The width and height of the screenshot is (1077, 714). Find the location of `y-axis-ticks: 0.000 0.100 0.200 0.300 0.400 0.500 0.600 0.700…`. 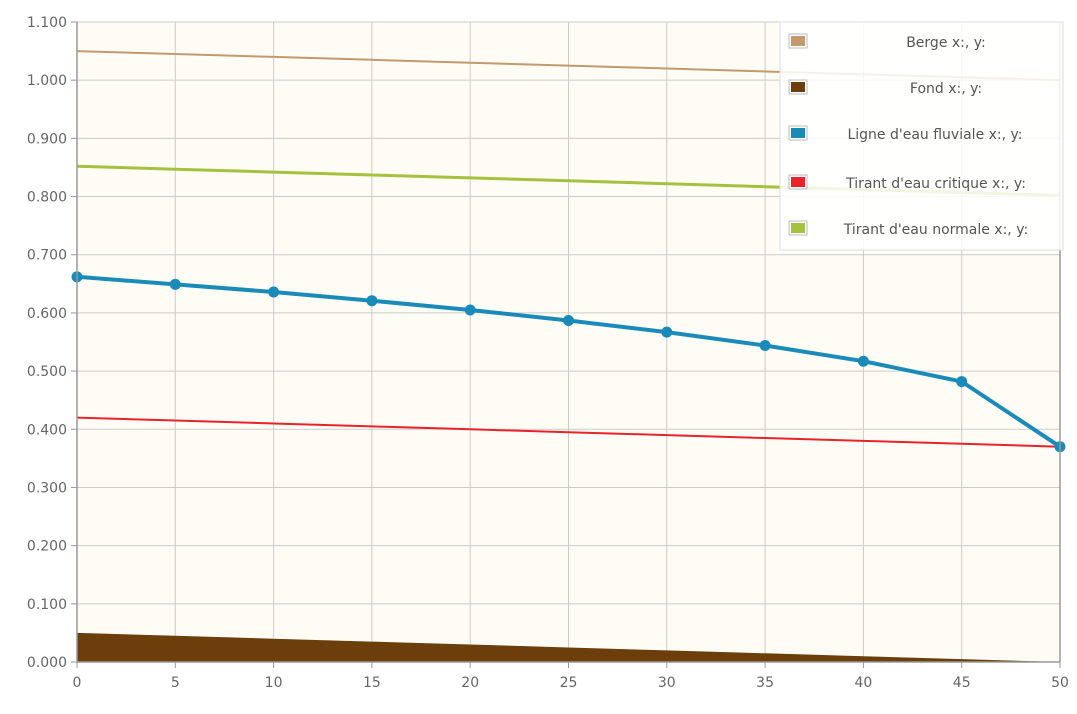

y-axis-ticks: 0.000 0.100 0.200 0.300 0.400 0.500 0.600 0.700… is located at coordinates (52, 343).